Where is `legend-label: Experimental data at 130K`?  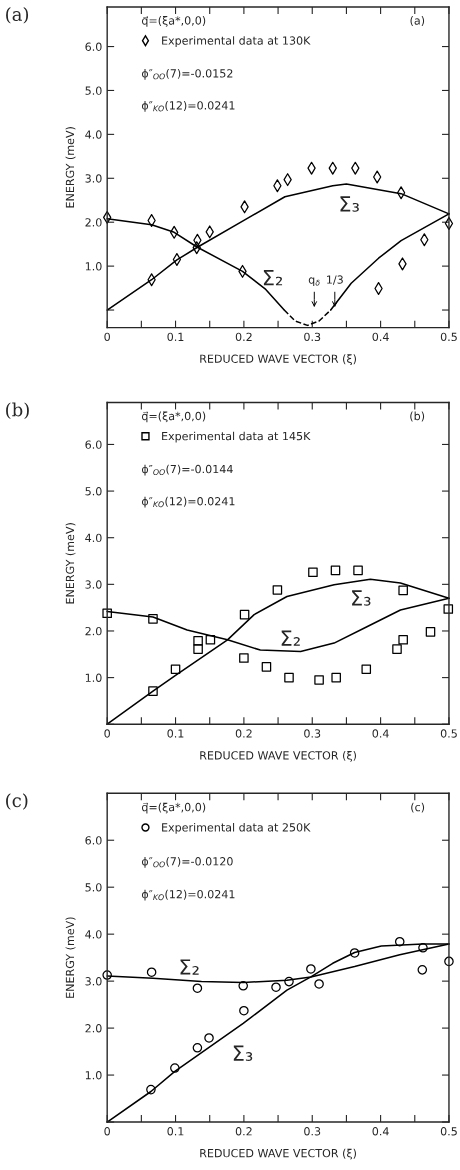 legend-label: Experimental data at 130K is located at coordinates (236, 41).